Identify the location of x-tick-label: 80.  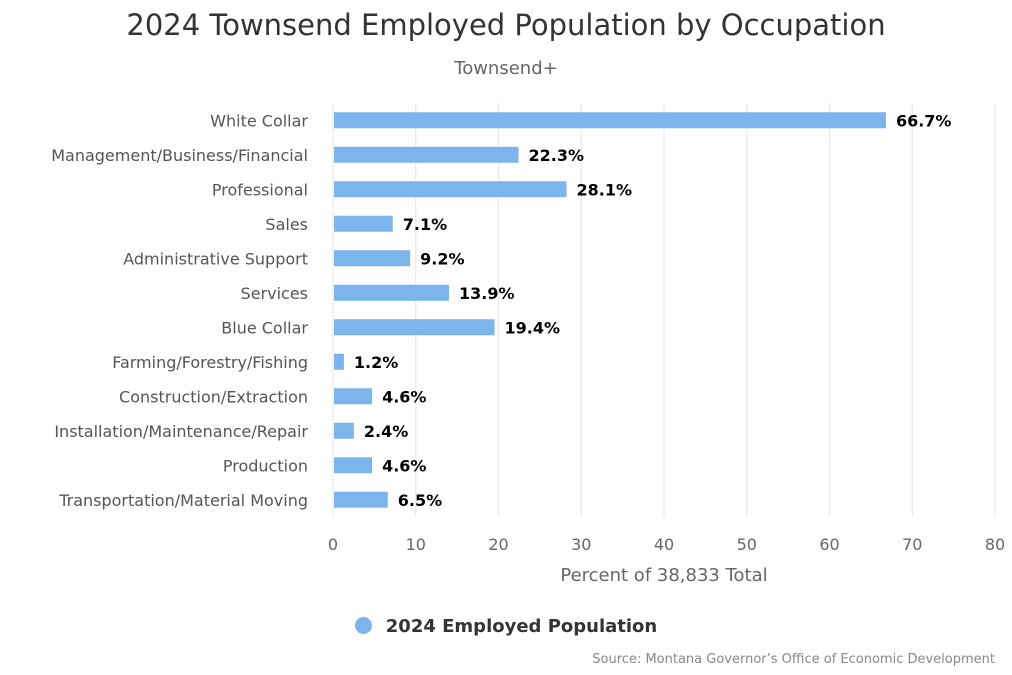
(995, 544).